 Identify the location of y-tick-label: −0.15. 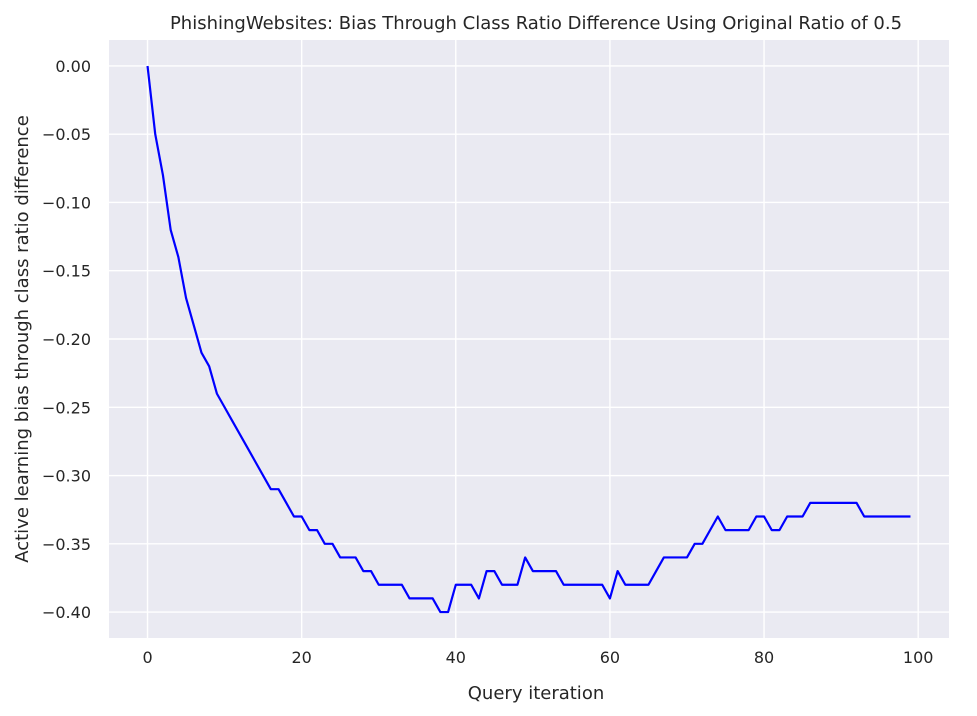
(66, 271).